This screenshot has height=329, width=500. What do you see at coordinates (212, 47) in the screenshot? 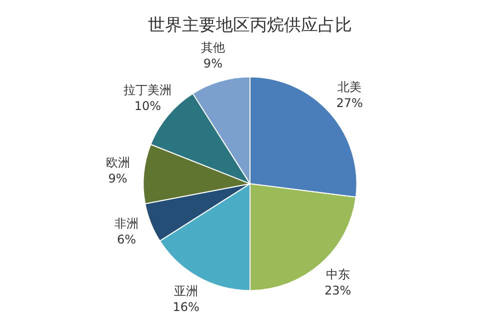
I see `slice-label: 其他` at bounding box center [212, 47].